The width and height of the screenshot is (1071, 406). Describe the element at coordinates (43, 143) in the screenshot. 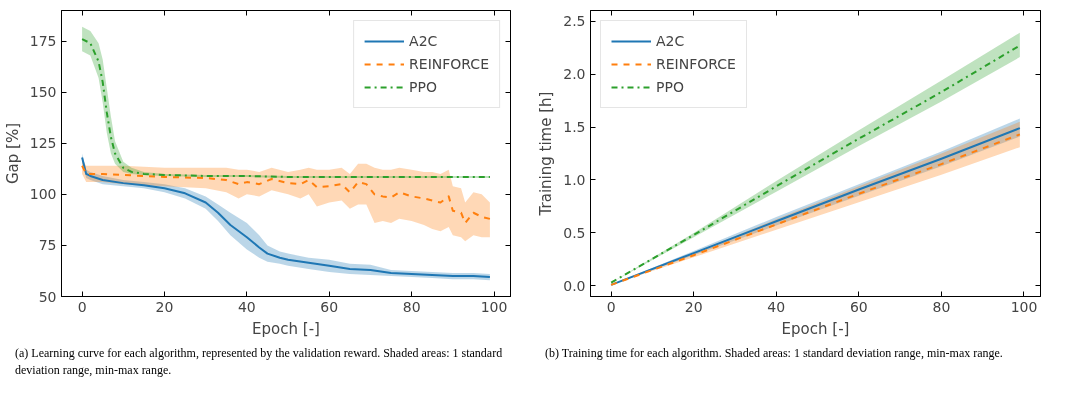

I see `y-tick-label: 125` at that location.